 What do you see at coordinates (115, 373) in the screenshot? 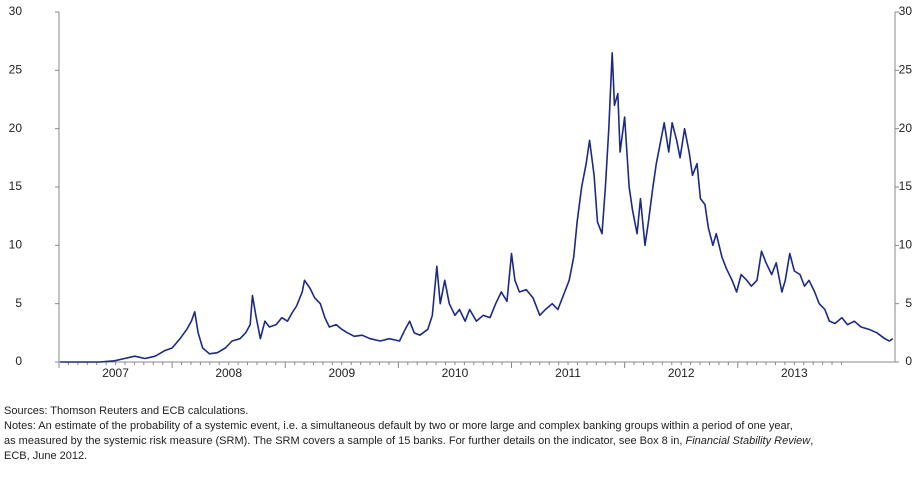
I see `x-tick-label: 2007` at bounding box center [115, 373].